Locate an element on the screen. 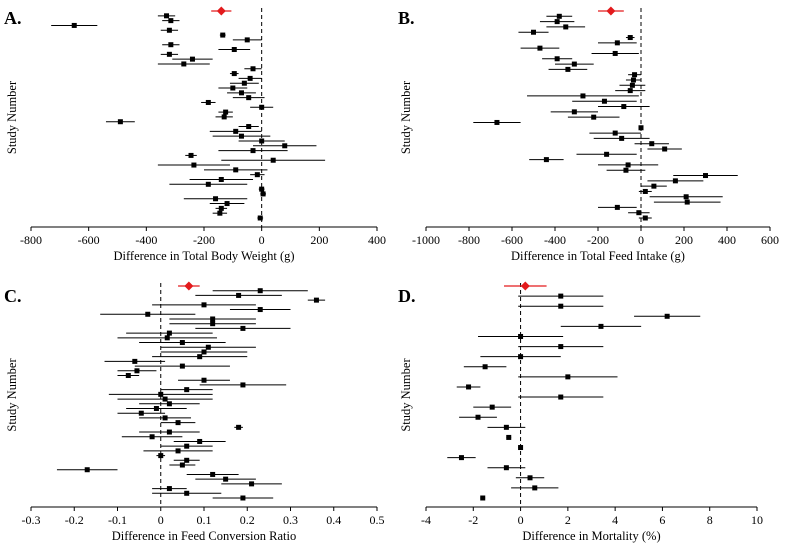 The height and width of the screenshot is (544, 791). x-tick-label: -0.2 is located at coordinates (74, 520).